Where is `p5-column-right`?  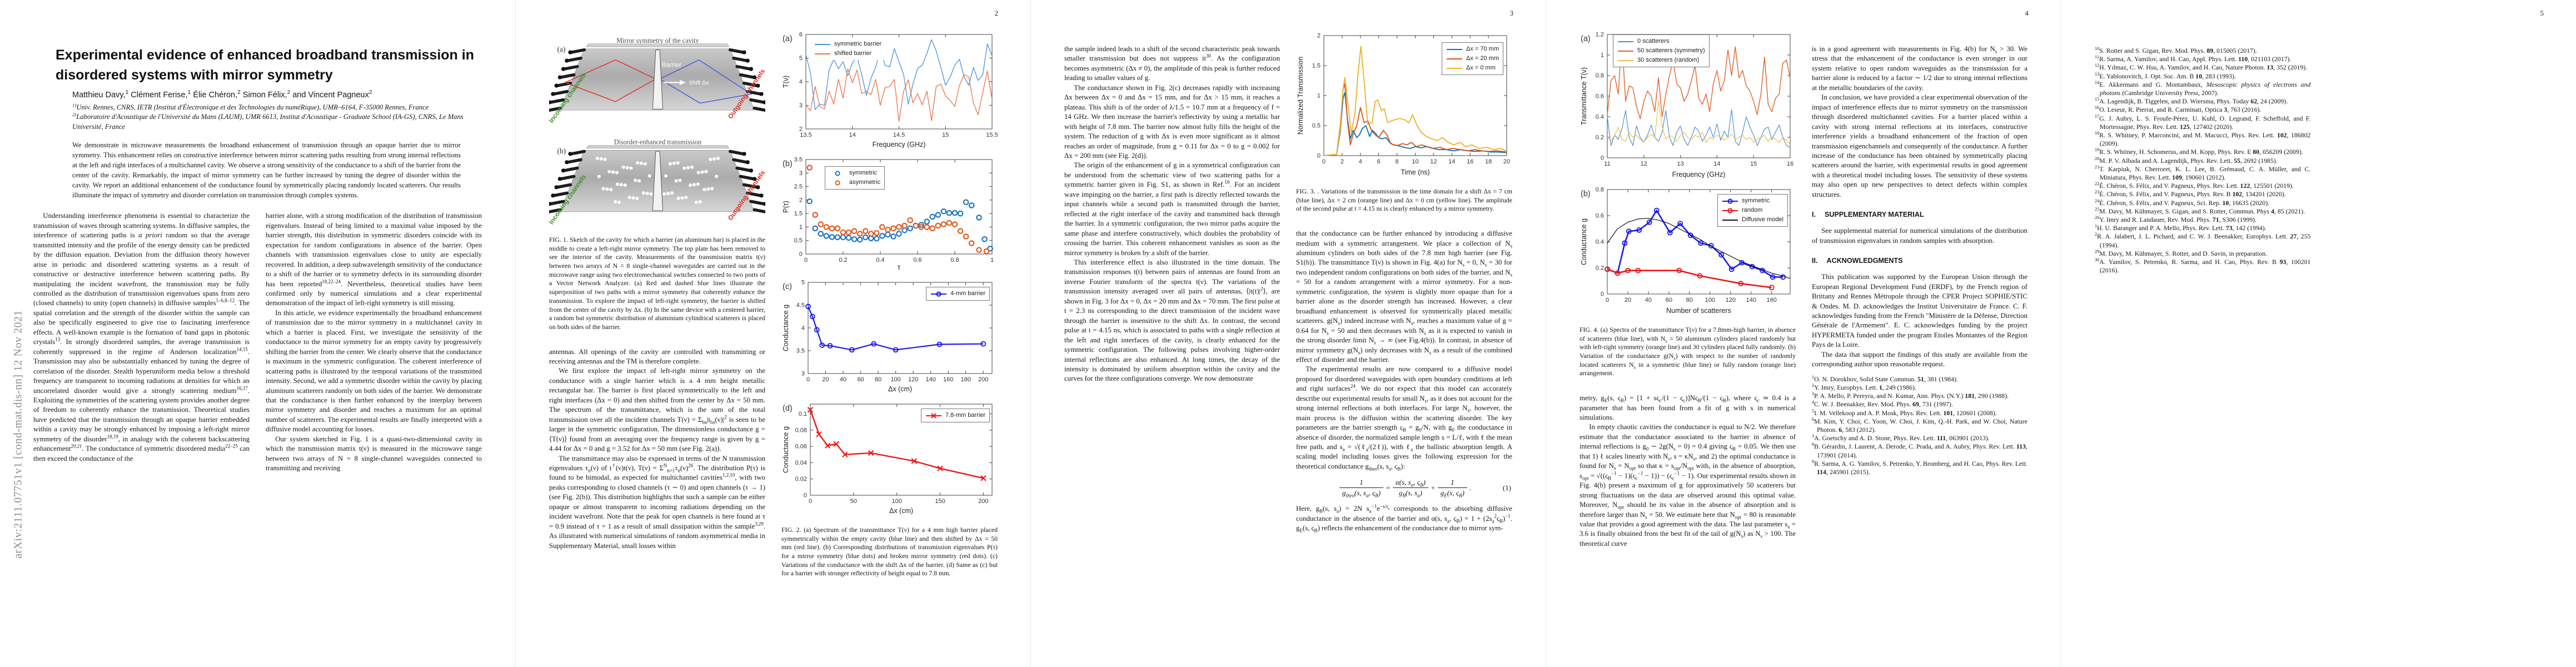 p5-column-right is located at coordinates (2435, 152).